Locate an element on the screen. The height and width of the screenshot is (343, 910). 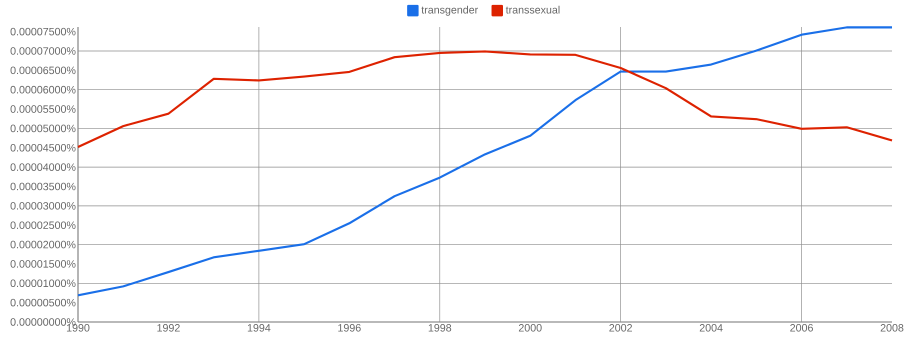
x-tick-label: 2000 is located at coordinates (530, 328).